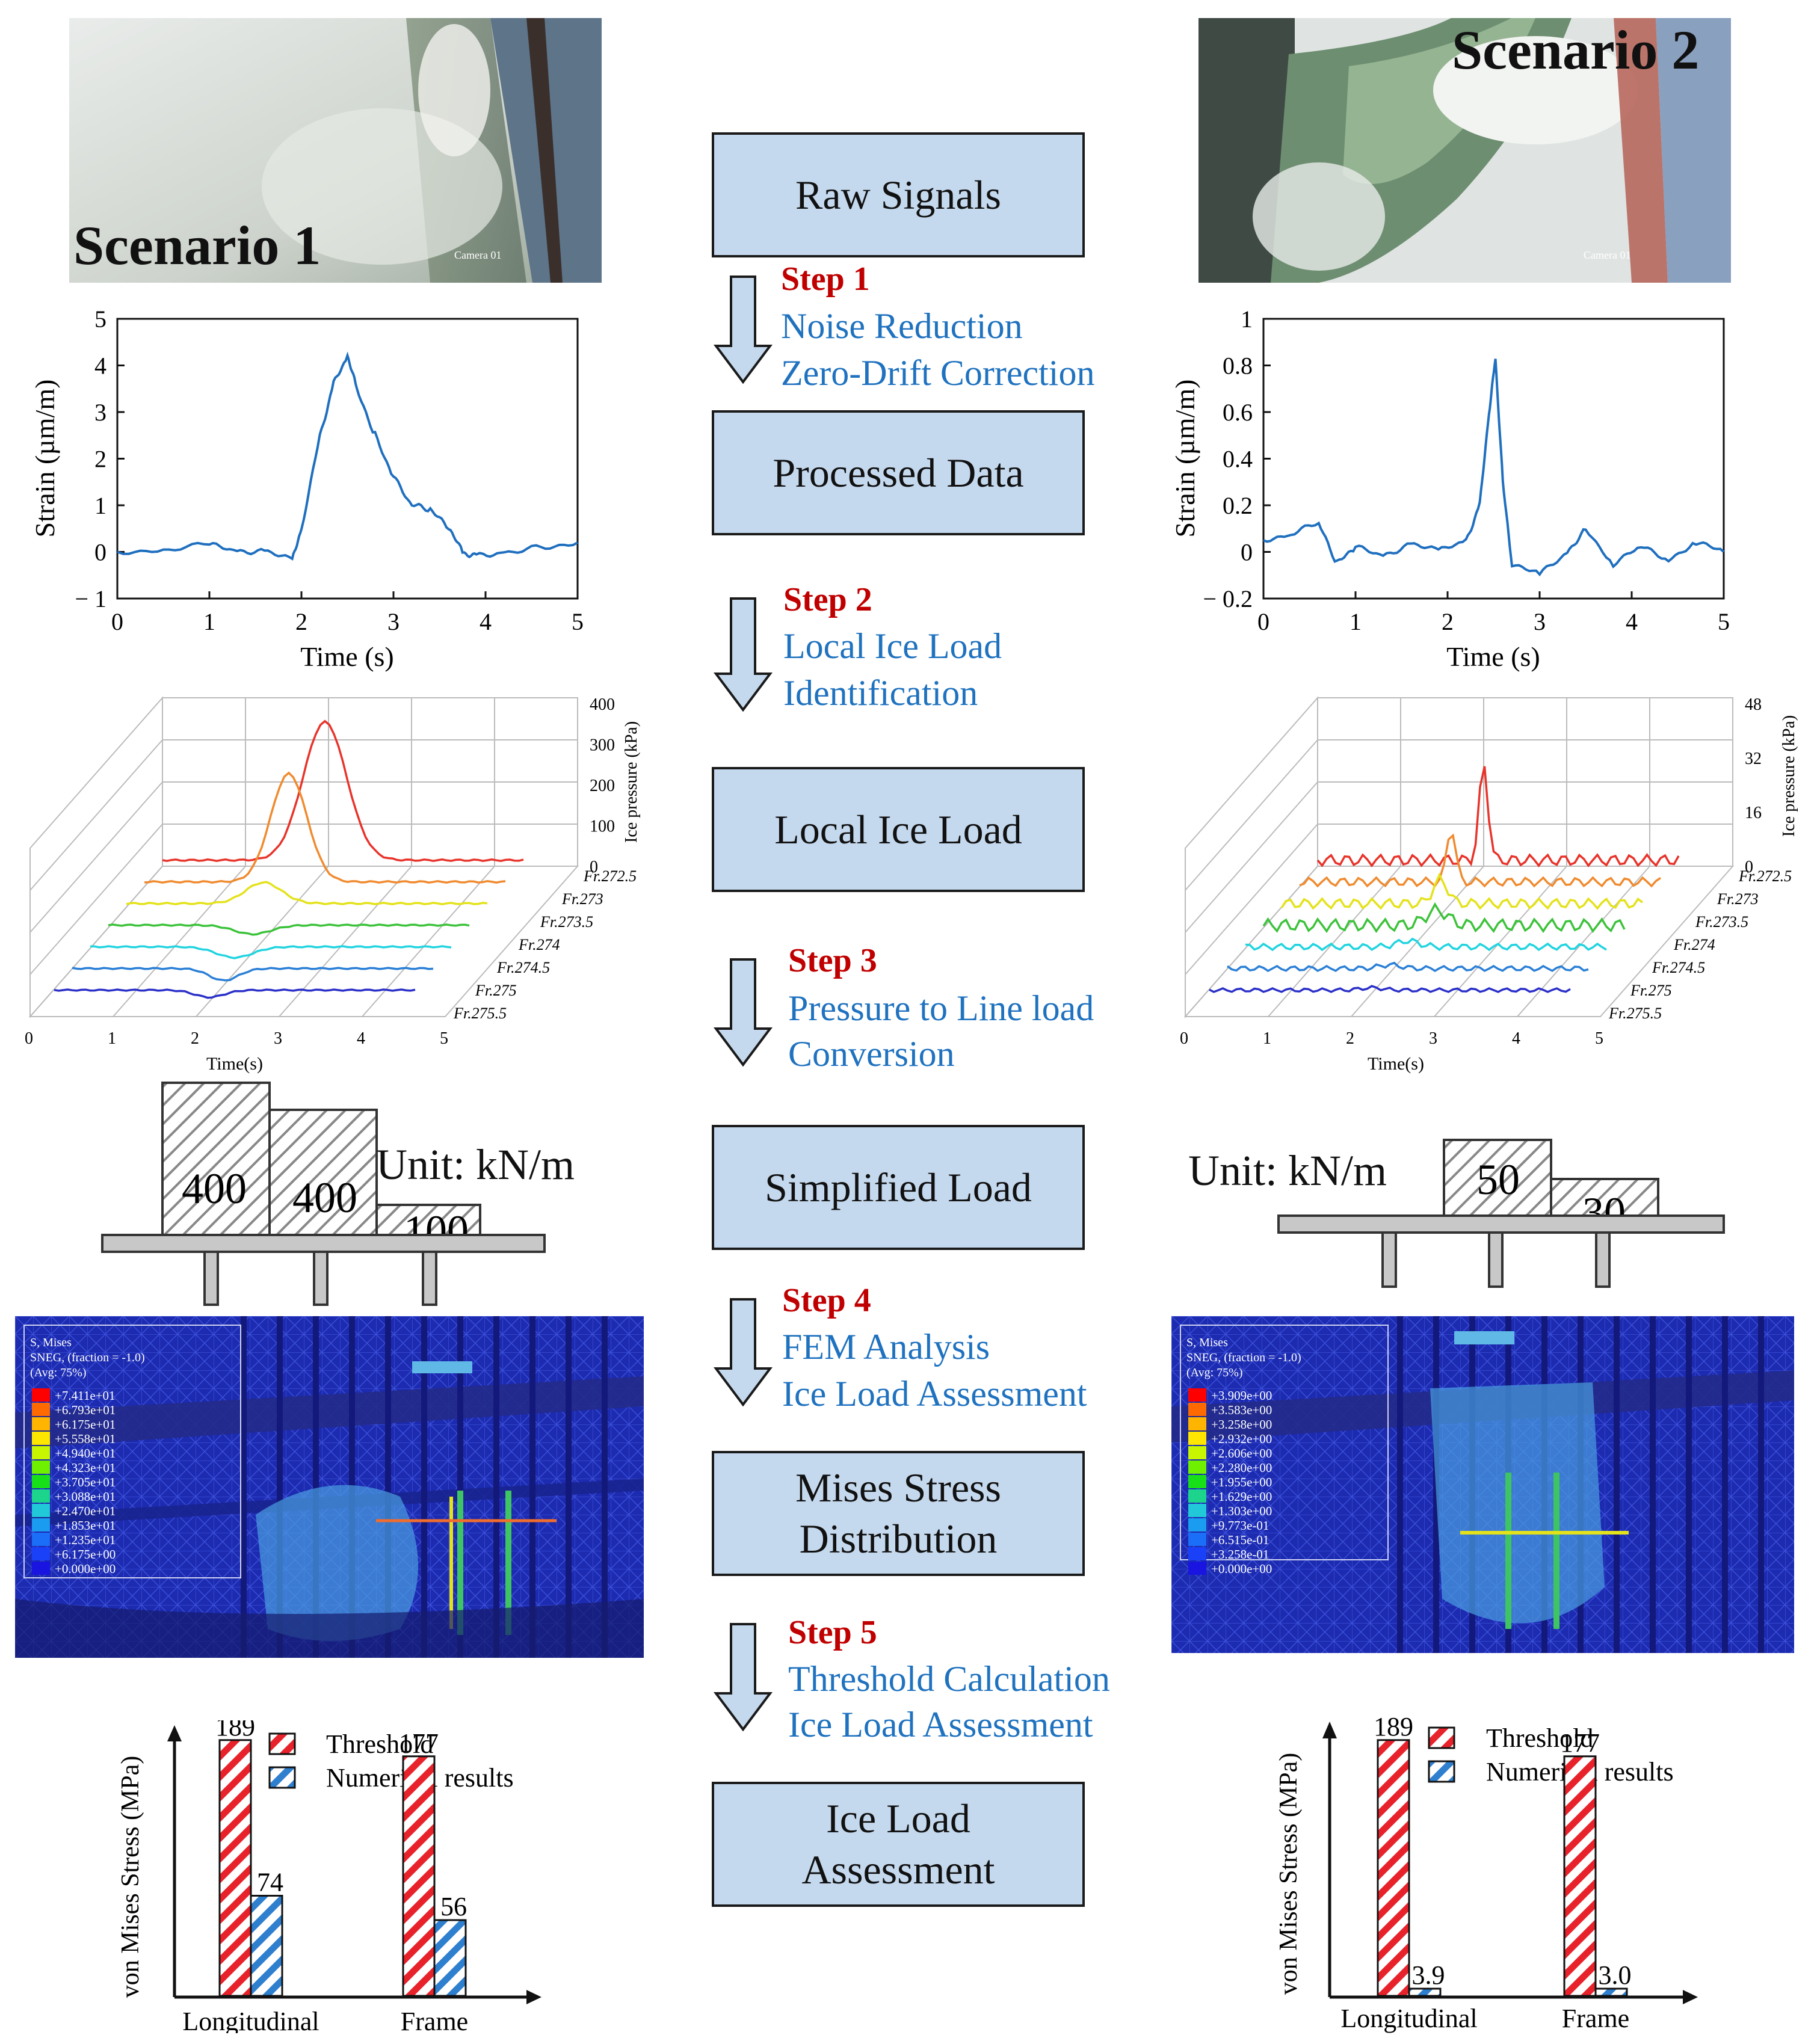 Image resolution: width=1820 pixels, height=2041 pixels. What do you see at coordinates (899, 1844) in the screenshot?
I see `flow-box-ice-load-assessment: Ice Load Assessment` at bounding box center [899, 1844].